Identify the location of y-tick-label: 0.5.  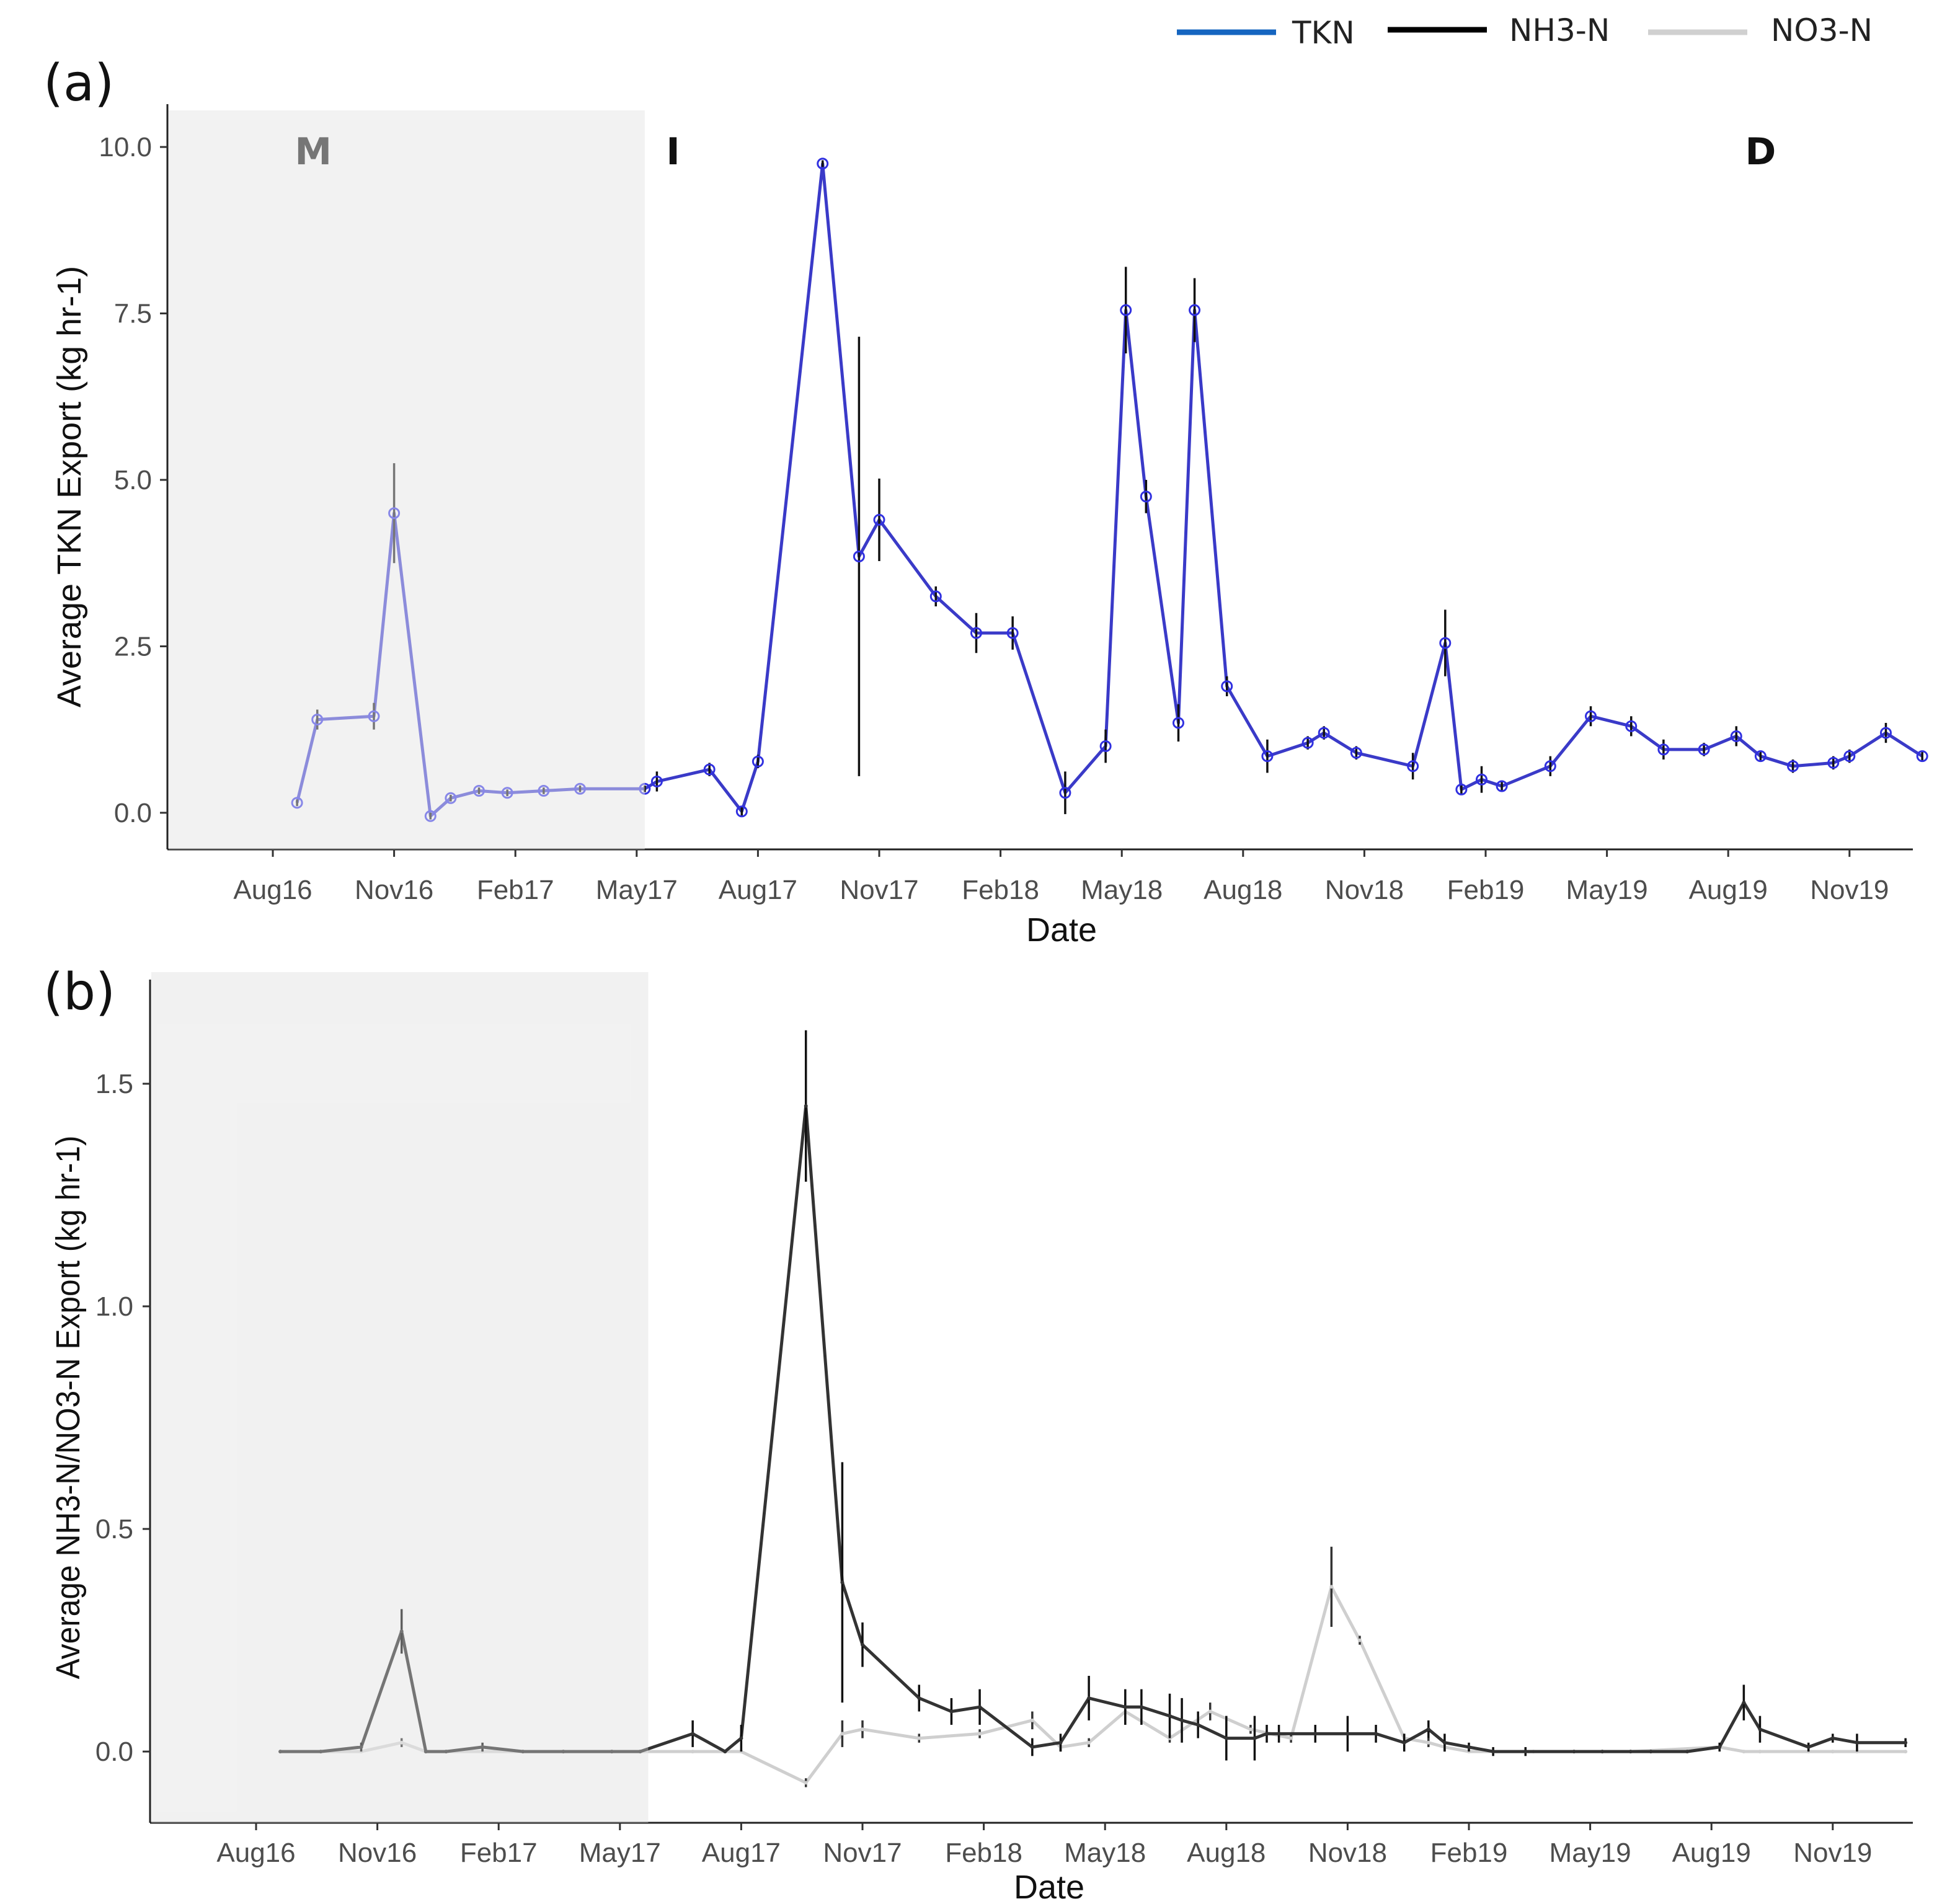
(114, 1529).